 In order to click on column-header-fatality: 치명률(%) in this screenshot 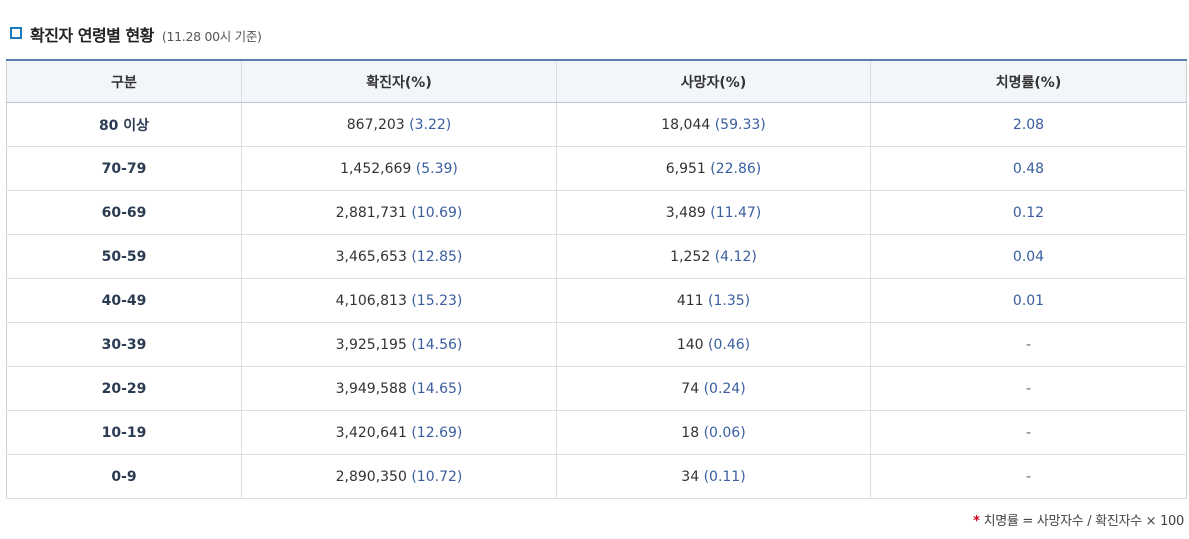, I will do `click(1028, 81)`.